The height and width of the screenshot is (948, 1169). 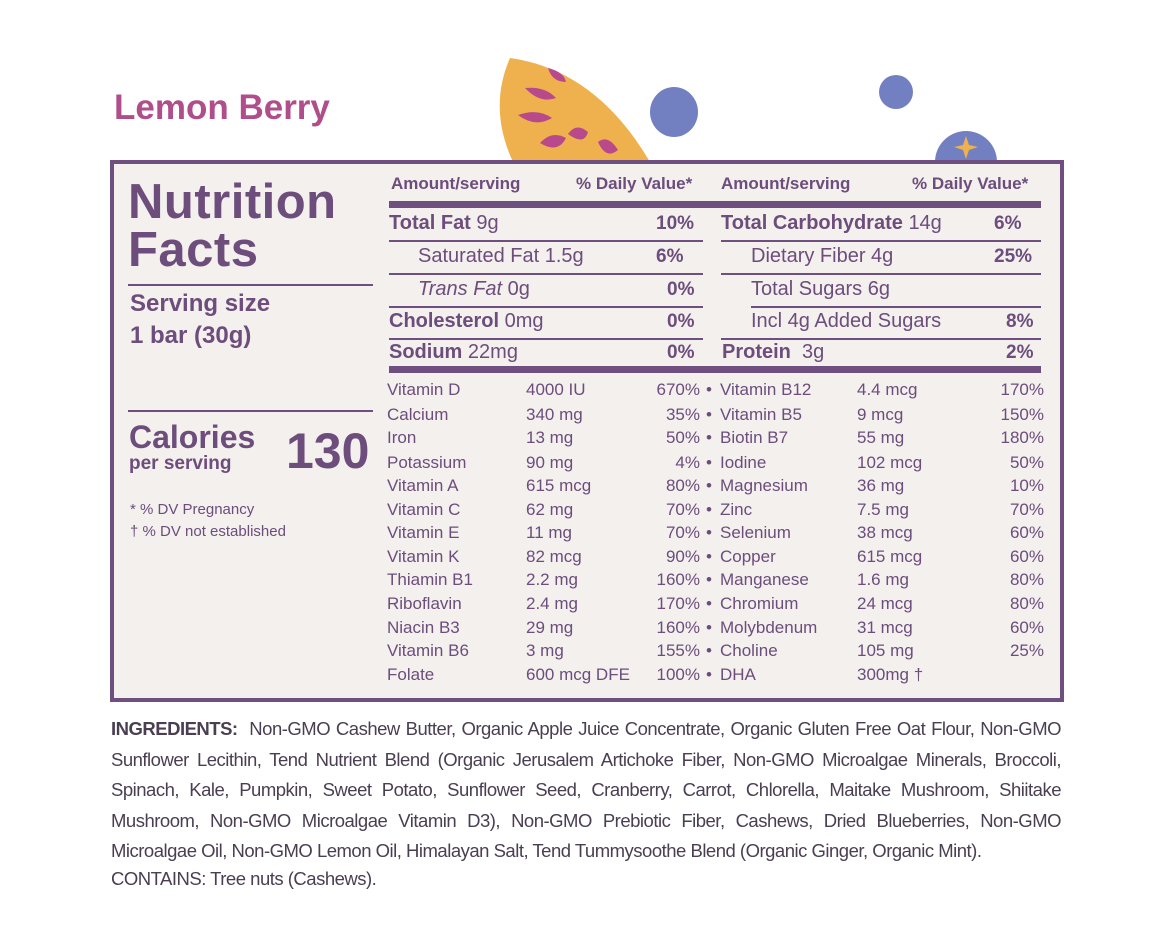 I want to click on vitamin-amount: 36 mg, so click(x=881, y=485).